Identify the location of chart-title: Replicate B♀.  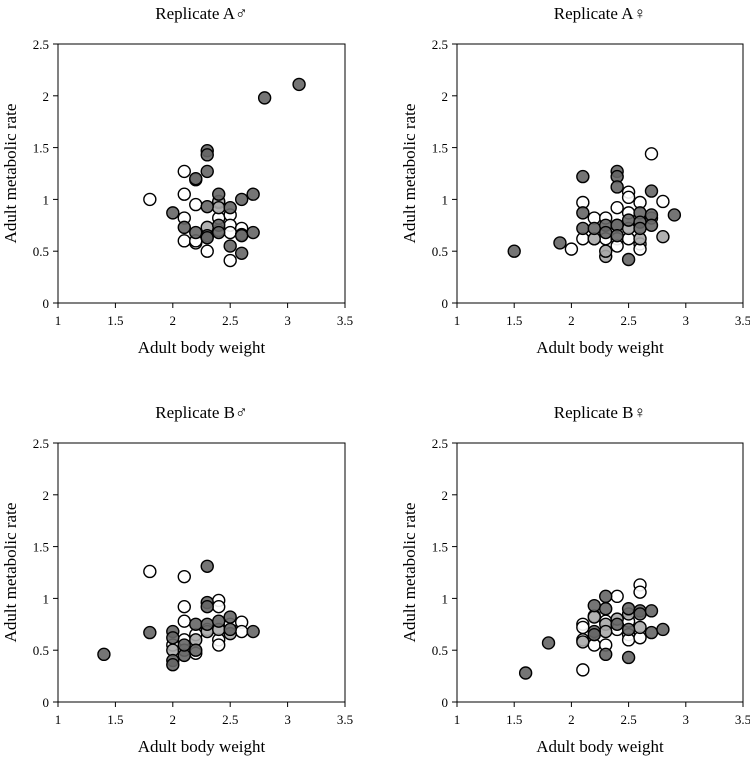
(600, 412).